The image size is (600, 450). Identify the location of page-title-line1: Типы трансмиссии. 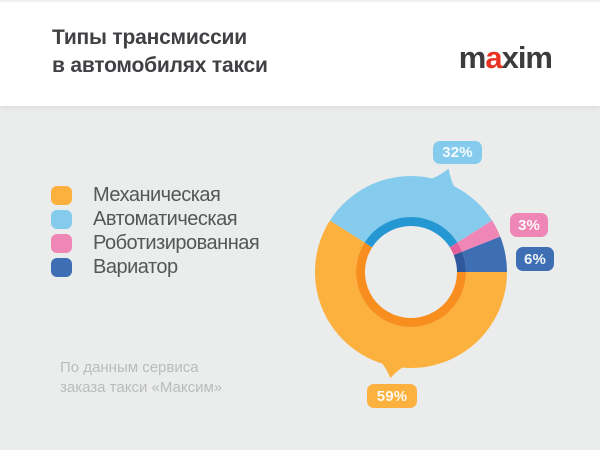
(149, 37).